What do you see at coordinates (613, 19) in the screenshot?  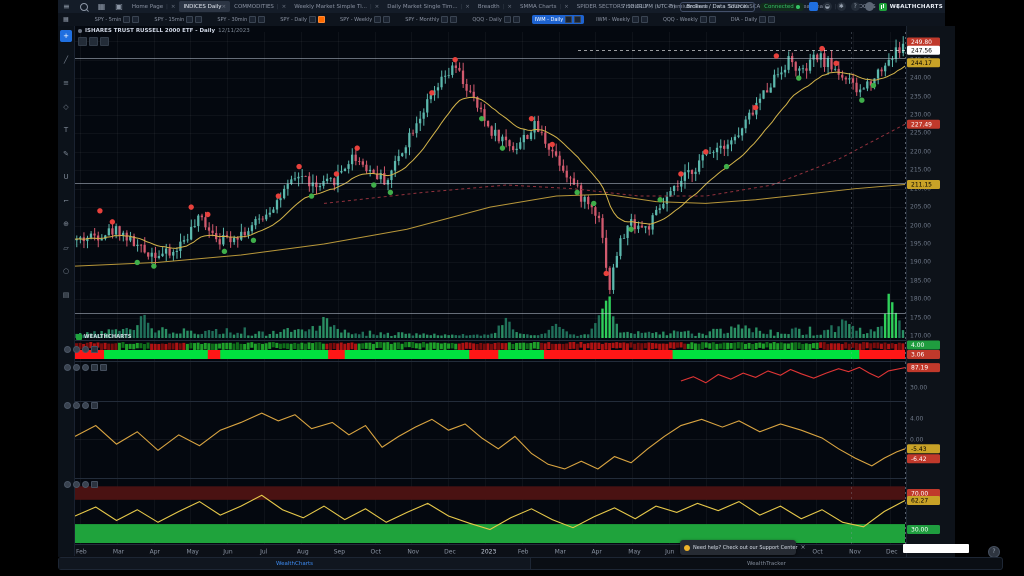 I see `symbol-link-label: IWM - Weekly` at bounding box center [613, 19].